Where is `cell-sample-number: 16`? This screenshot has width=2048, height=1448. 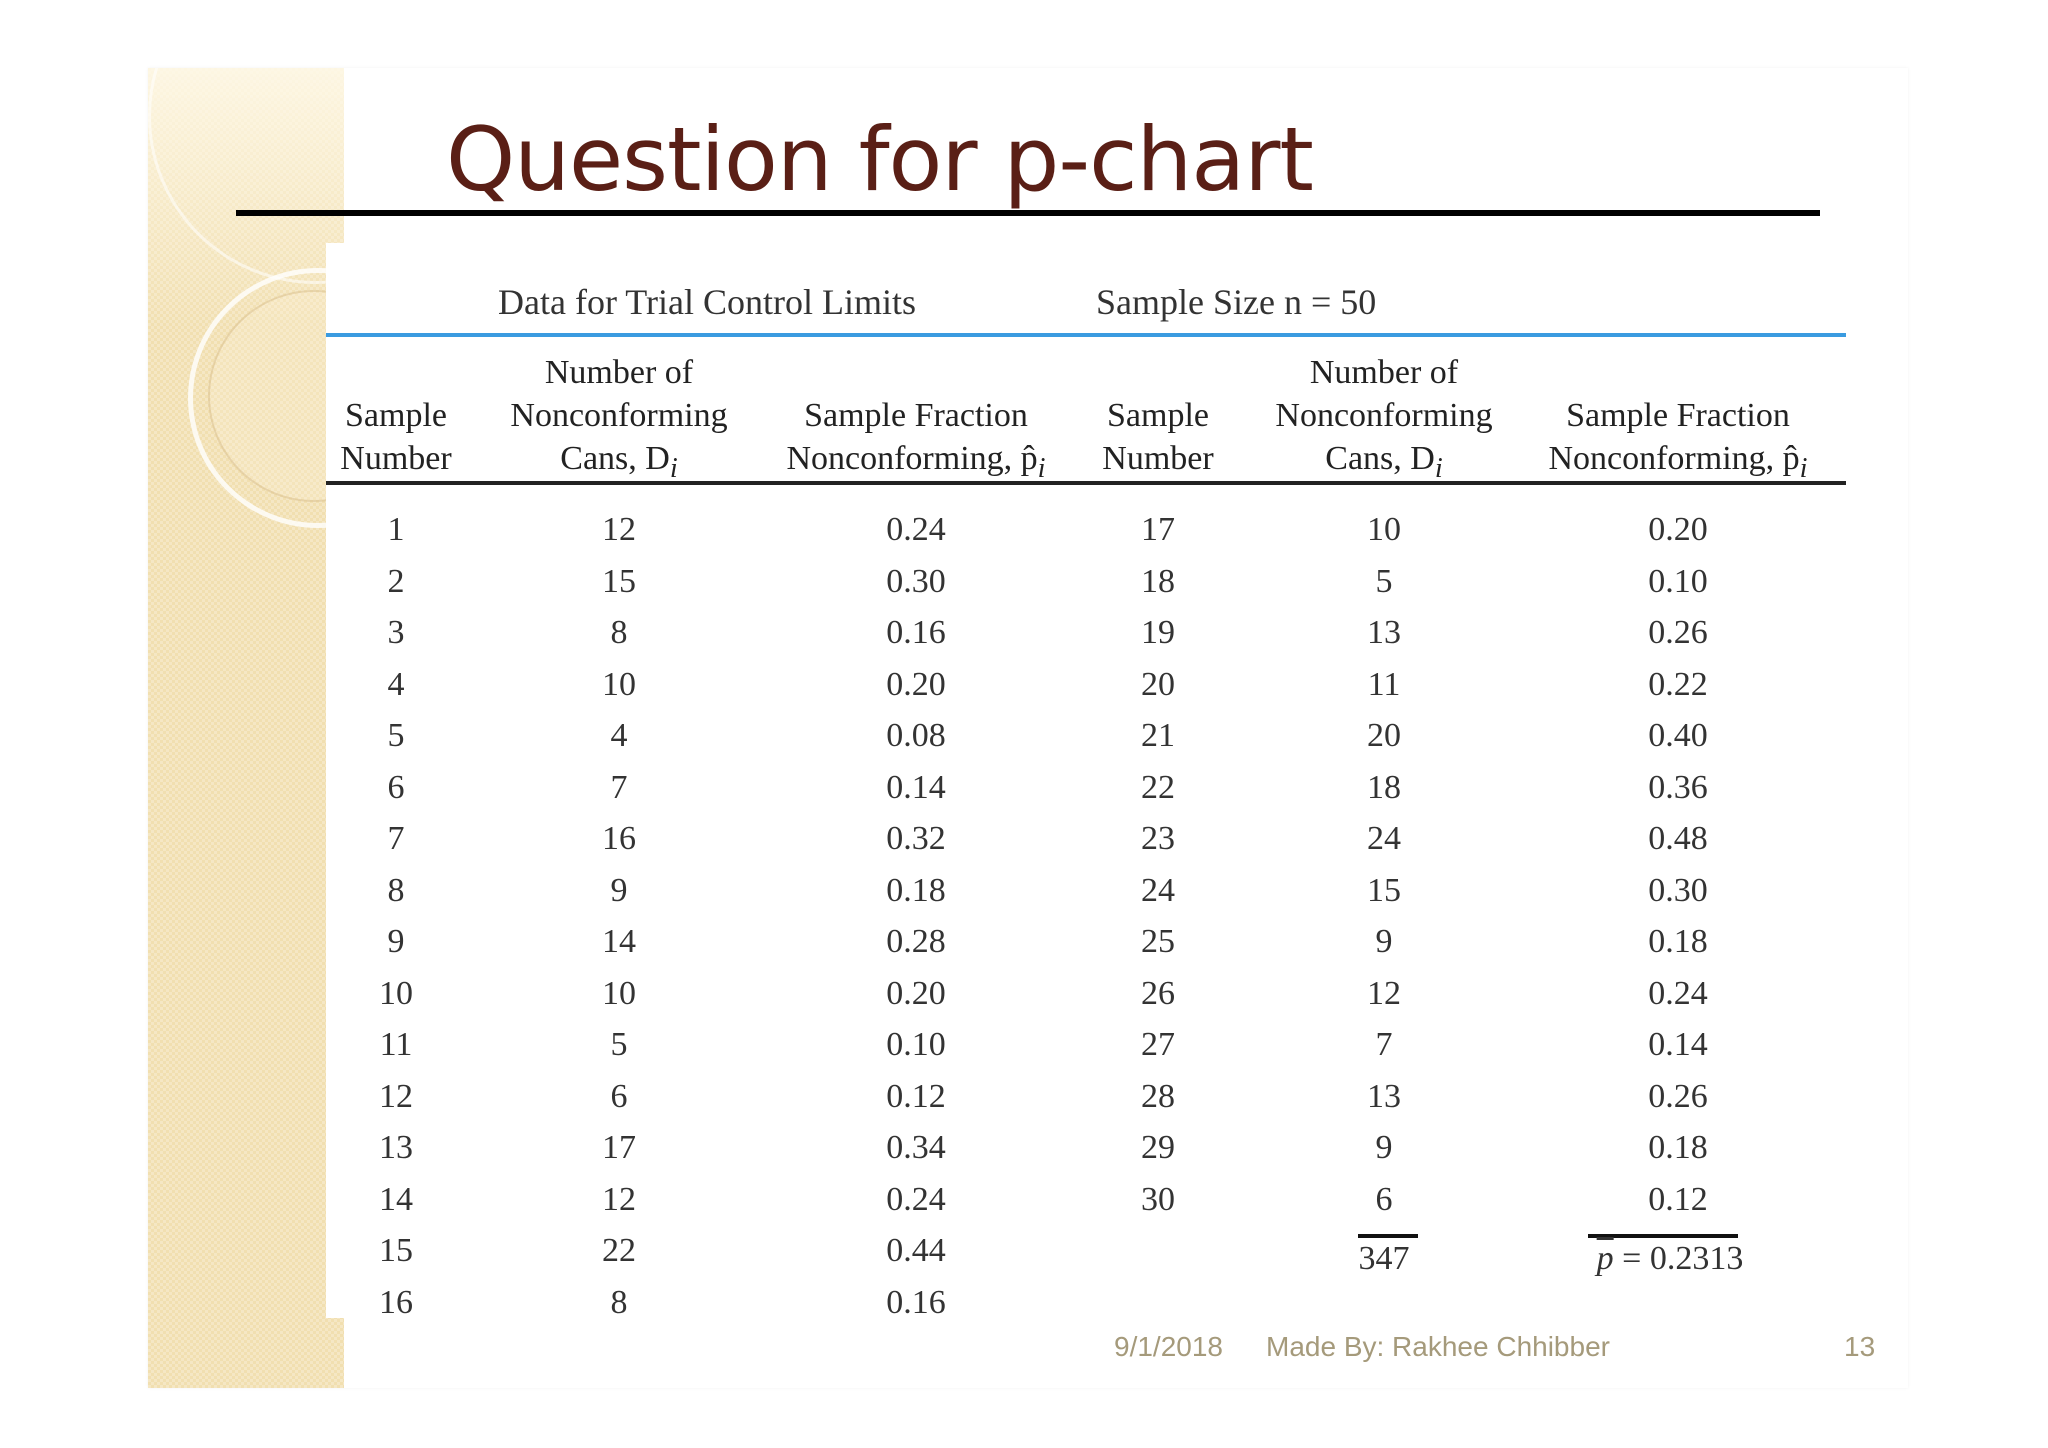 cell-sample-number: 16 is located at coordinates (396, 1302).